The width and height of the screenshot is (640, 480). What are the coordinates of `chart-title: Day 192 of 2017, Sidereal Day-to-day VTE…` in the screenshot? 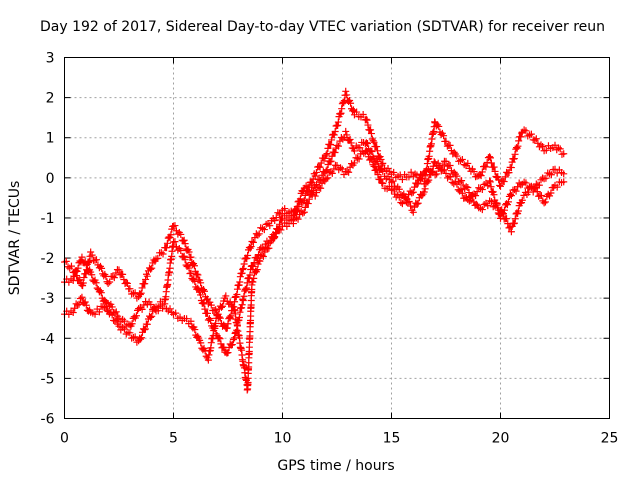 It's located at (322, 27).